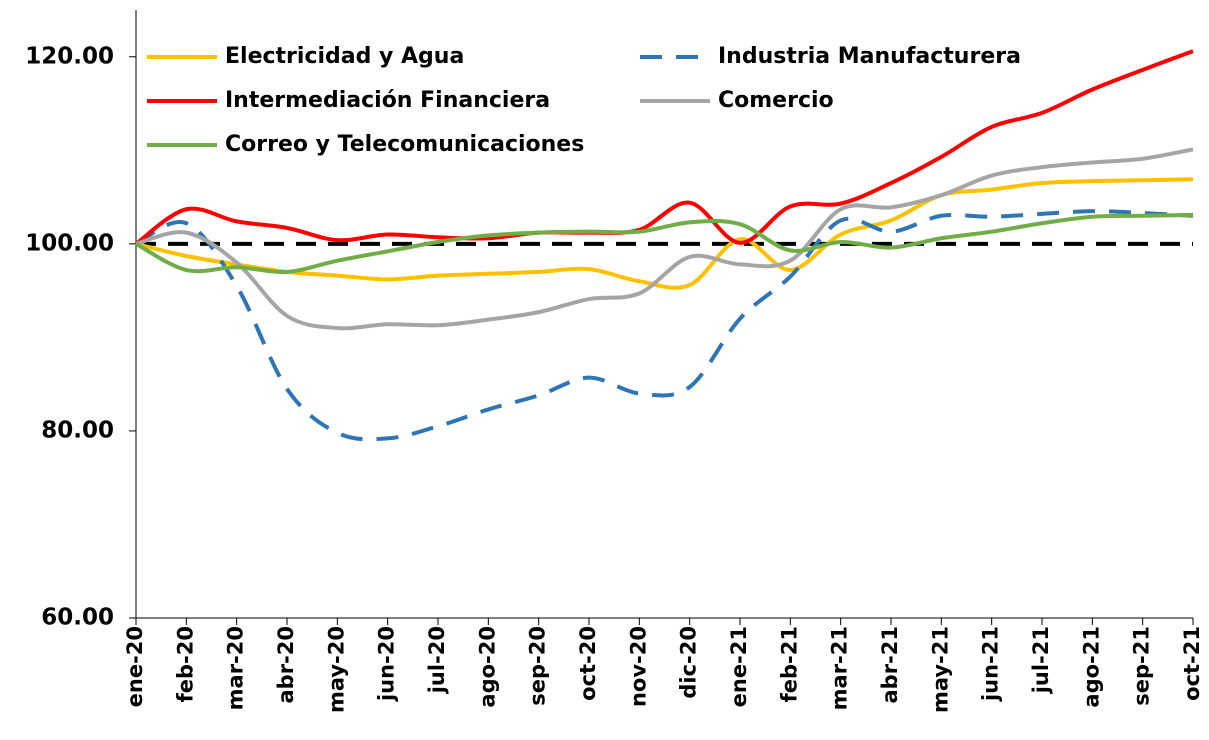 The height and width of the screenshot is (740, 1209). What do you see at coordinates (890, 665) in the screenshot?
I see `x-tick-label: abr-21` at bounding box center [890, 665].